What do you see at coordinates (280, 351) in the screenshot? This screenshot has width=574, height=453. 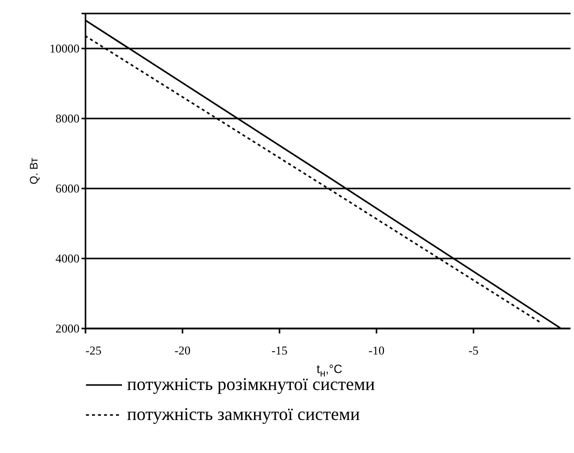 I see `x-tick-label: -15` at bounding box center [280, 351].